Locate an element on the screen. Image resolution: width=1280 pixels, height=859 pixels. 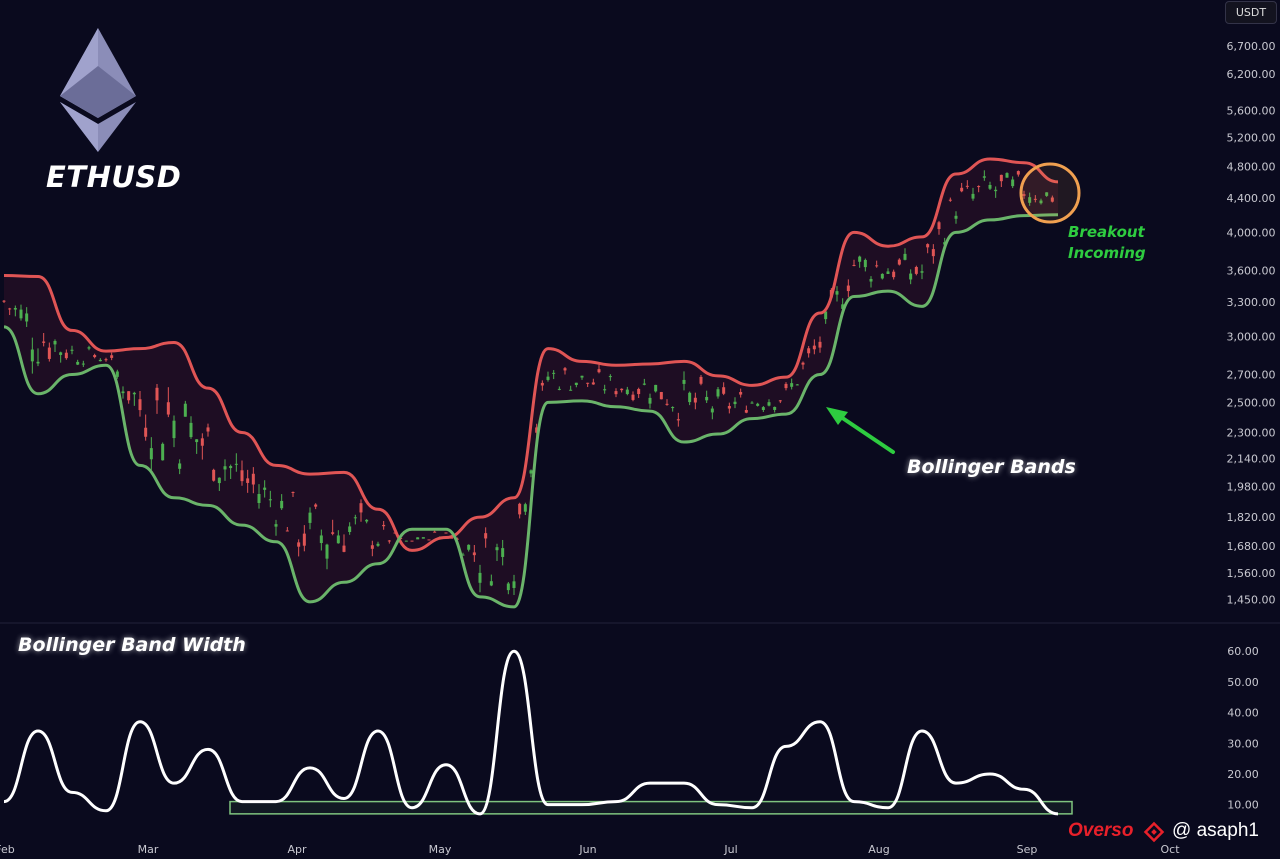
month-tick-label: Oct is located at coordinates (1170, 849).